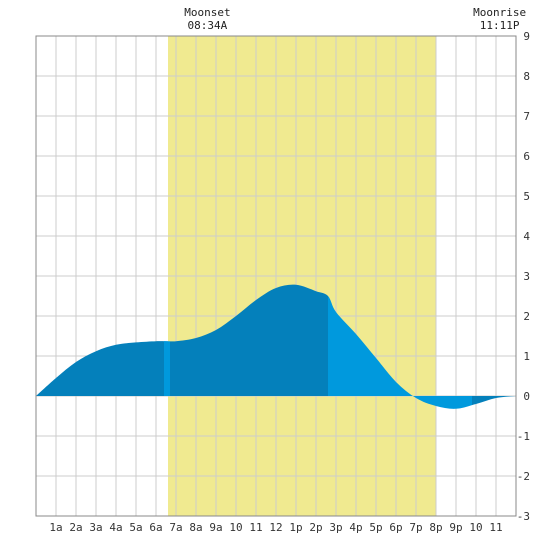 Image resolution: width=550 pixels, height=550 pixels. I want to click on x-tick-label: 2p, so click(315, 527).